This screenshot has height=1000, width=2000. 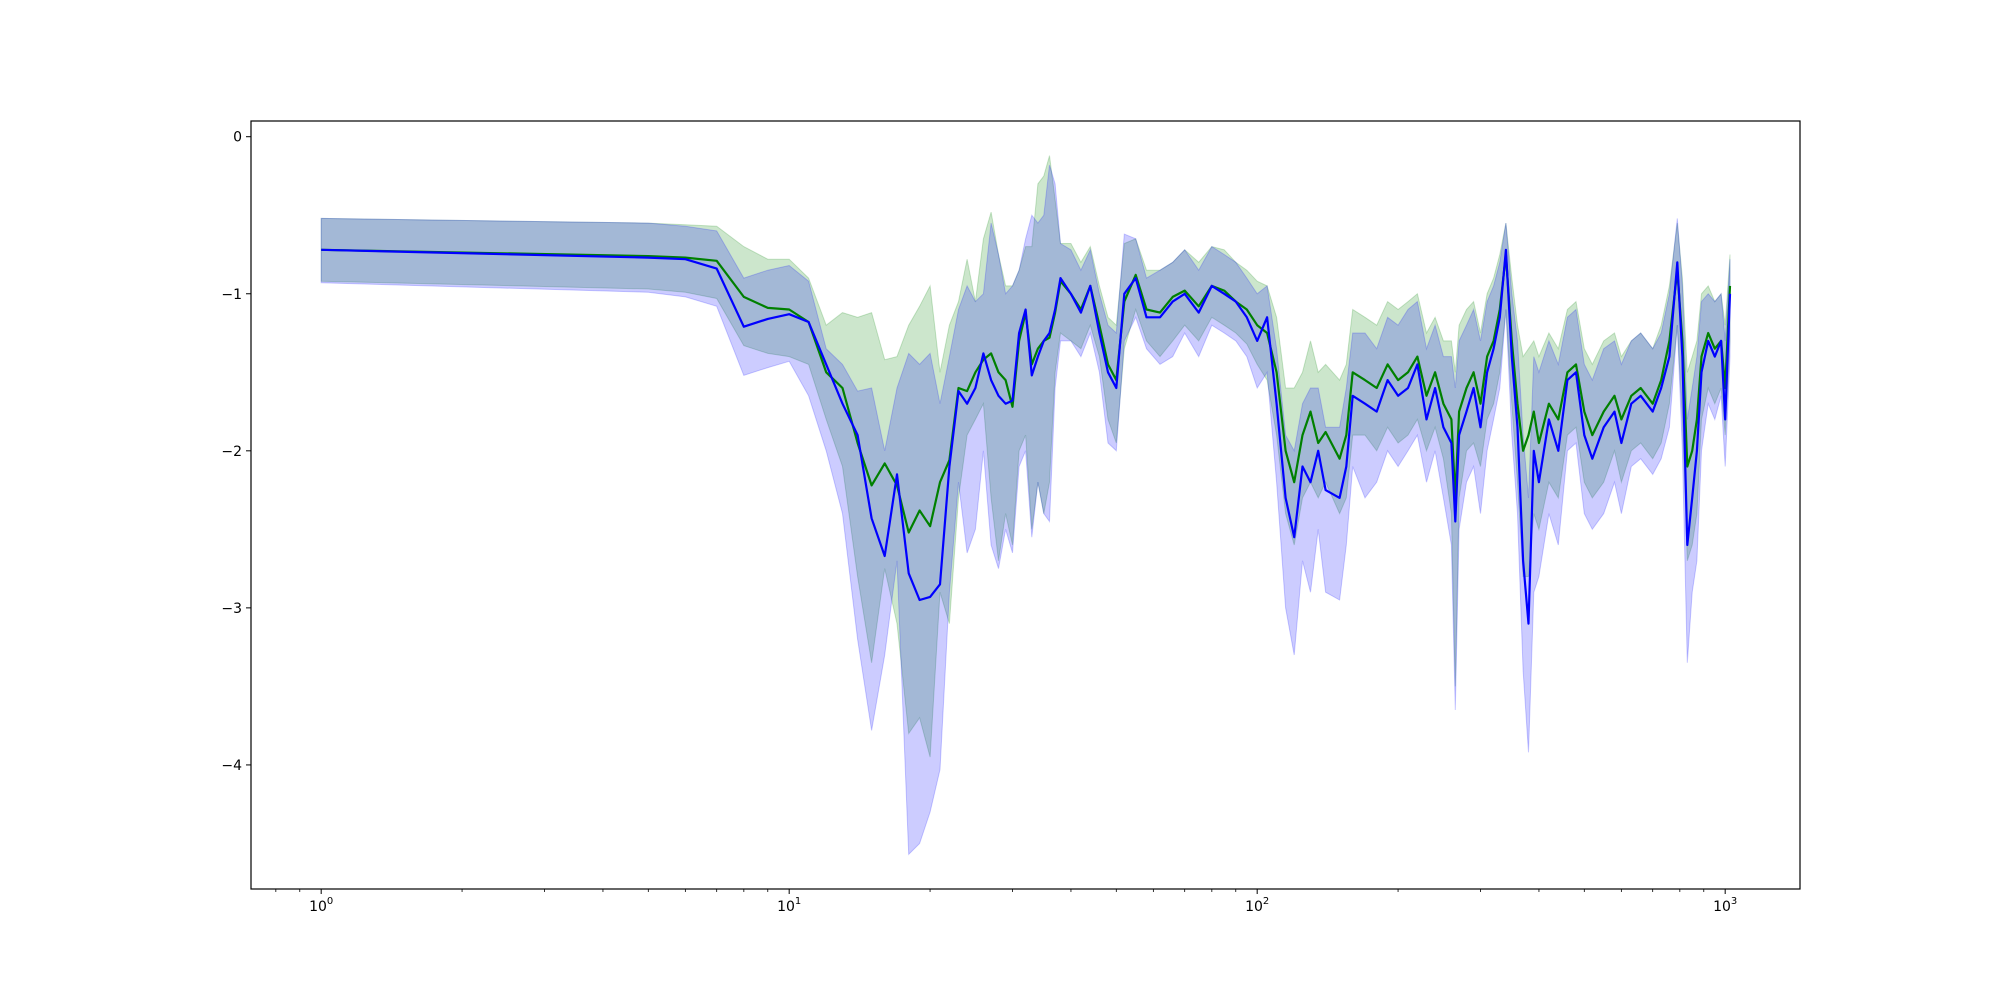 What do you see at coordinates (231, 766) in the screenshot?
I see `y-tick-label: −4` at bounding box center [231, 766].